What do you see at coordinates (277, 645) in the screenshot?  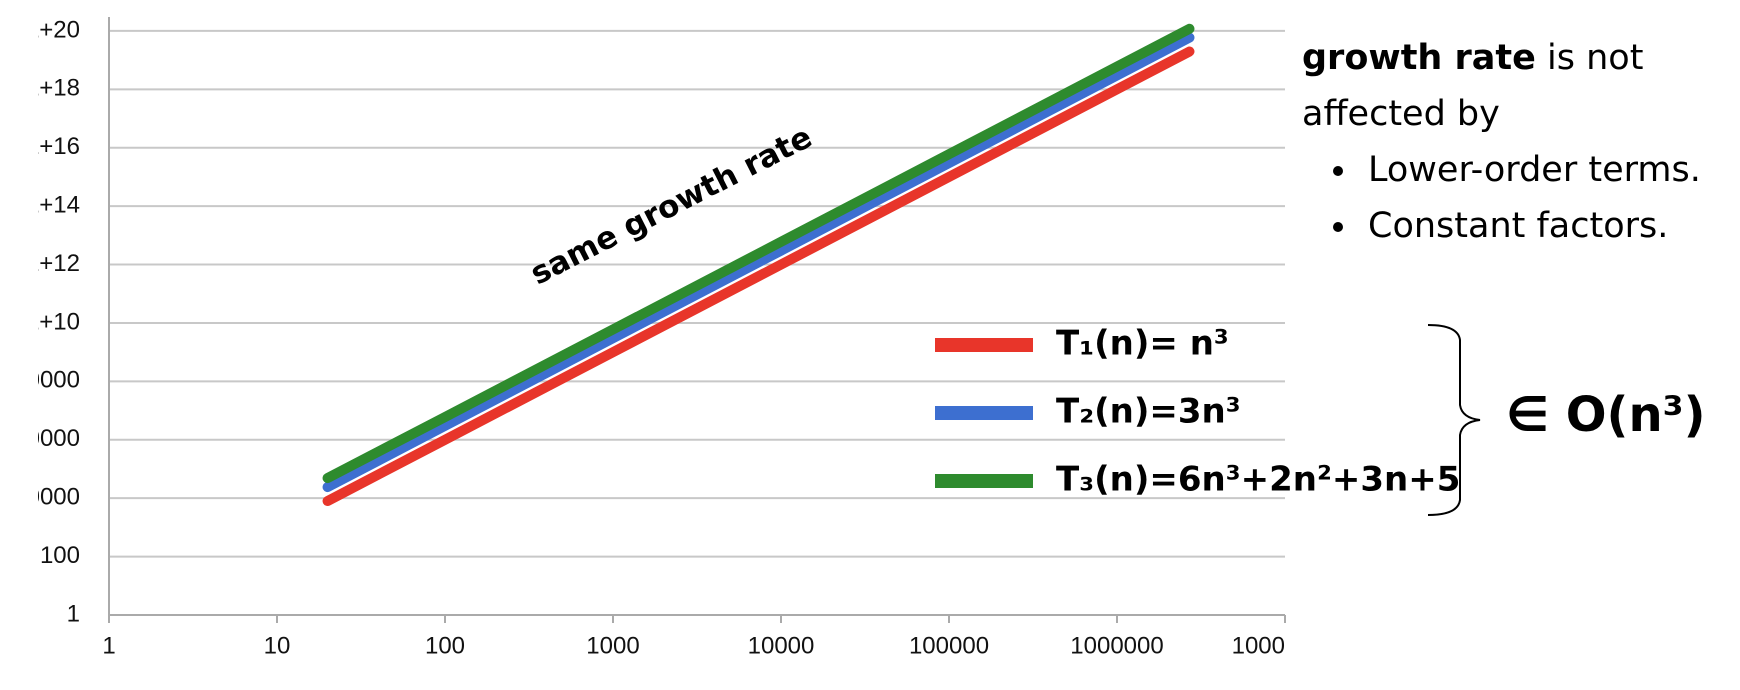 I see `x-tick-label: 10` at bounding box center [277, 645].